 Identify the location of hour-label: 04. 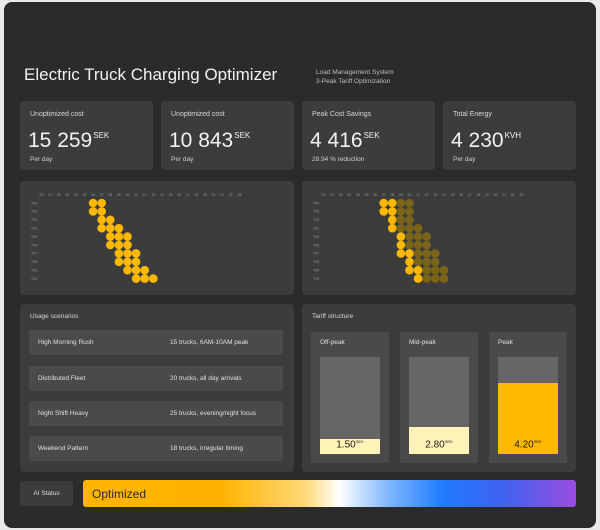
(358, 195).